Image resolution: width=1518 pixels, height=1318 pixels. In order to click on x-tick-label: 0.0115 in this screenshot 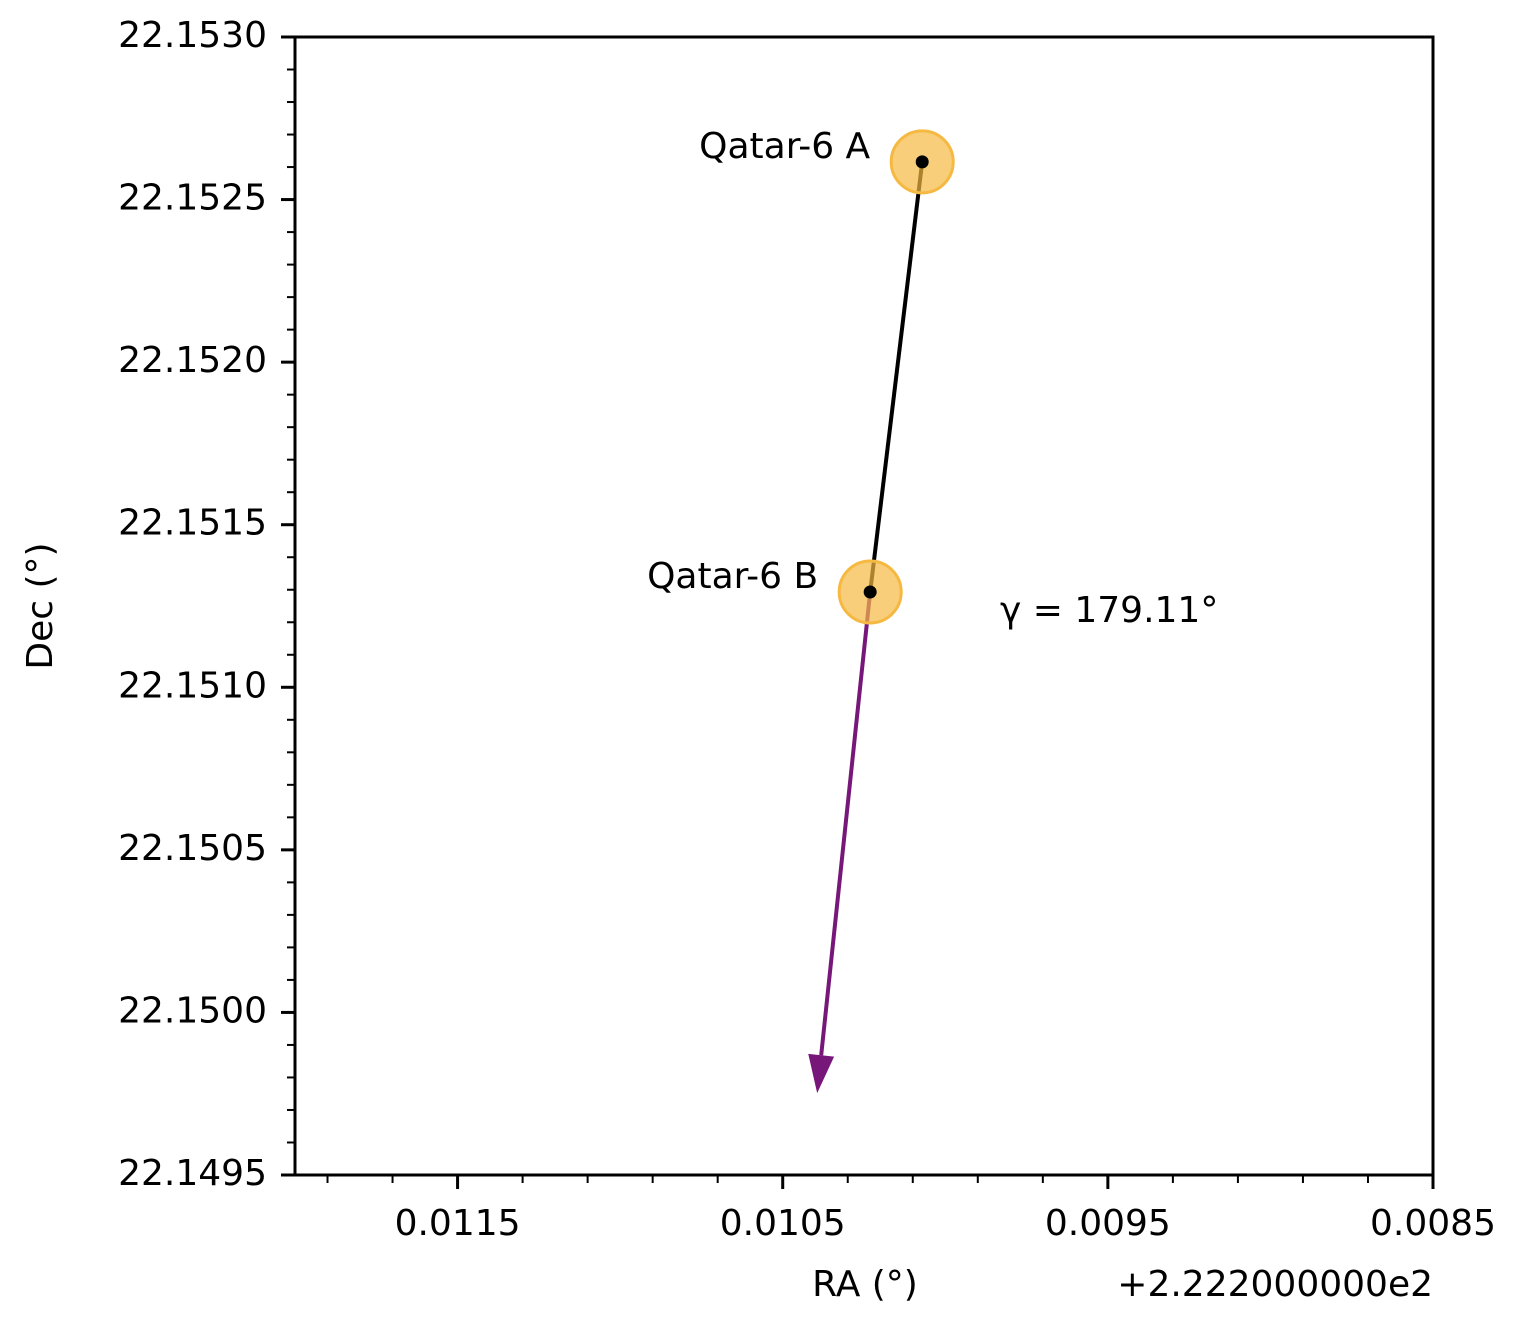, I will do `click(458, 1223)`.